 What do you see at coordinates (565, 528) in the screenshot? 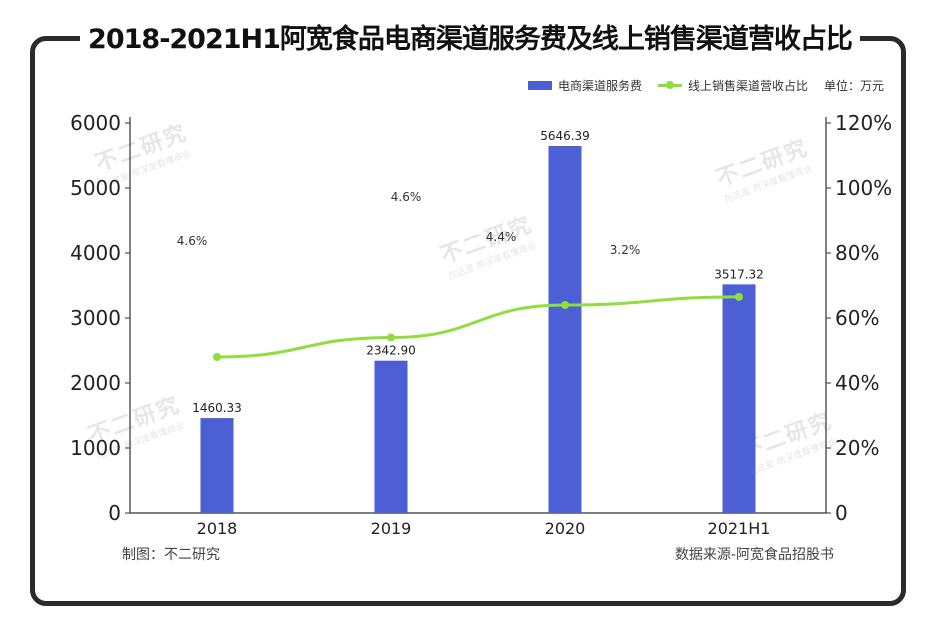
I see `x-tick-label: 2020` at bounding box center [565, 528].